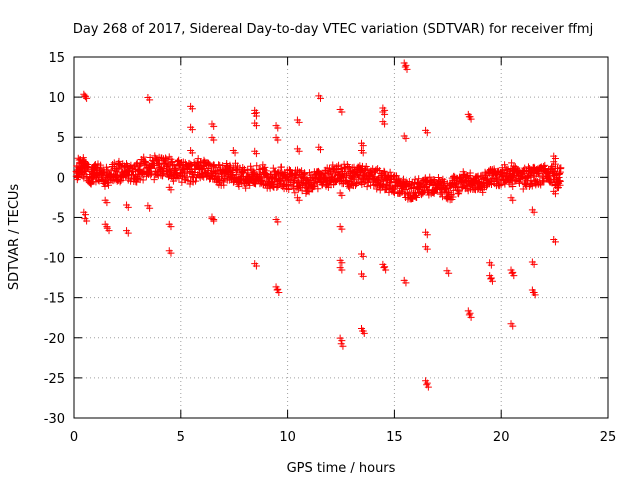 The width and height of the screenshot is (640, 480). Describe the element at coordinates (608, 437) in the screenshot. I see `x-tick-label: 25` at that location.